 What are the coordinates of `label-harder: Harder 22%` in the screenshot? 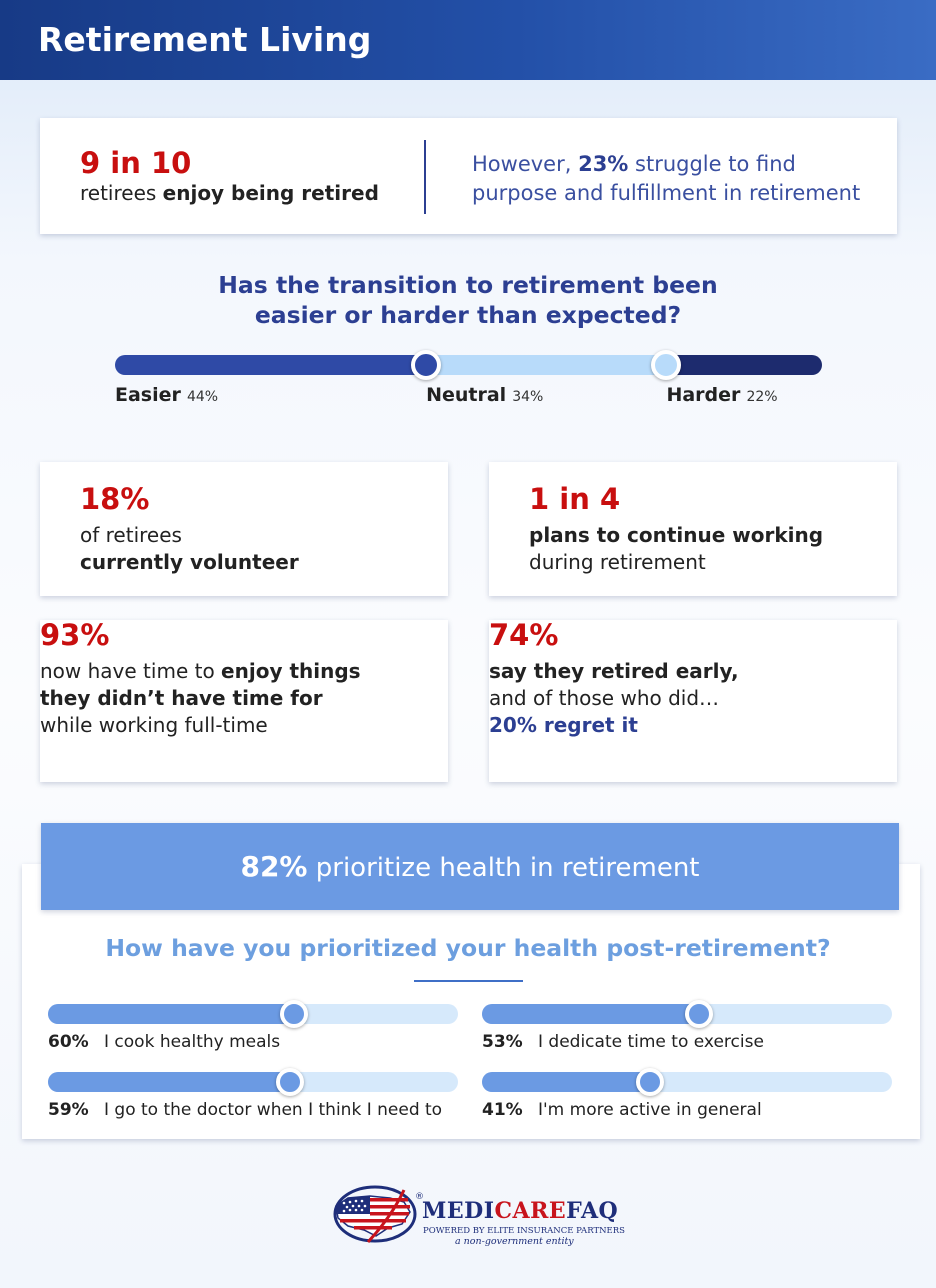 It's located at (722, 395).